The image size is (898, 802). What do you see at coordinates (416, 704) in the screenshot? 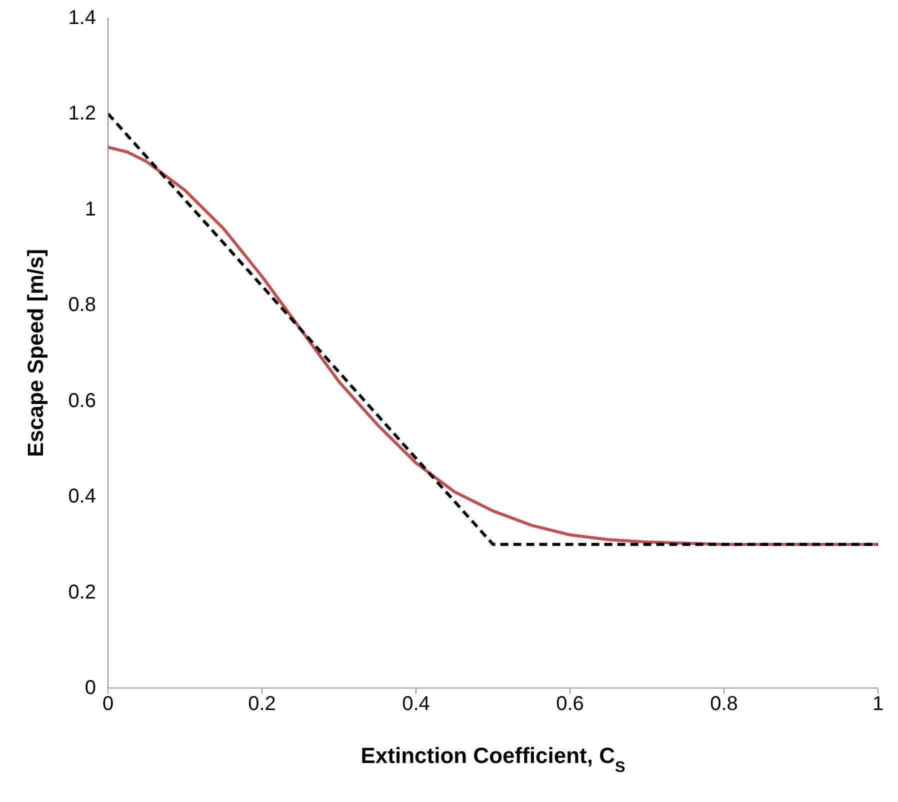
I see `x-tick-label: 0.4` at bounding box center [416, 704].